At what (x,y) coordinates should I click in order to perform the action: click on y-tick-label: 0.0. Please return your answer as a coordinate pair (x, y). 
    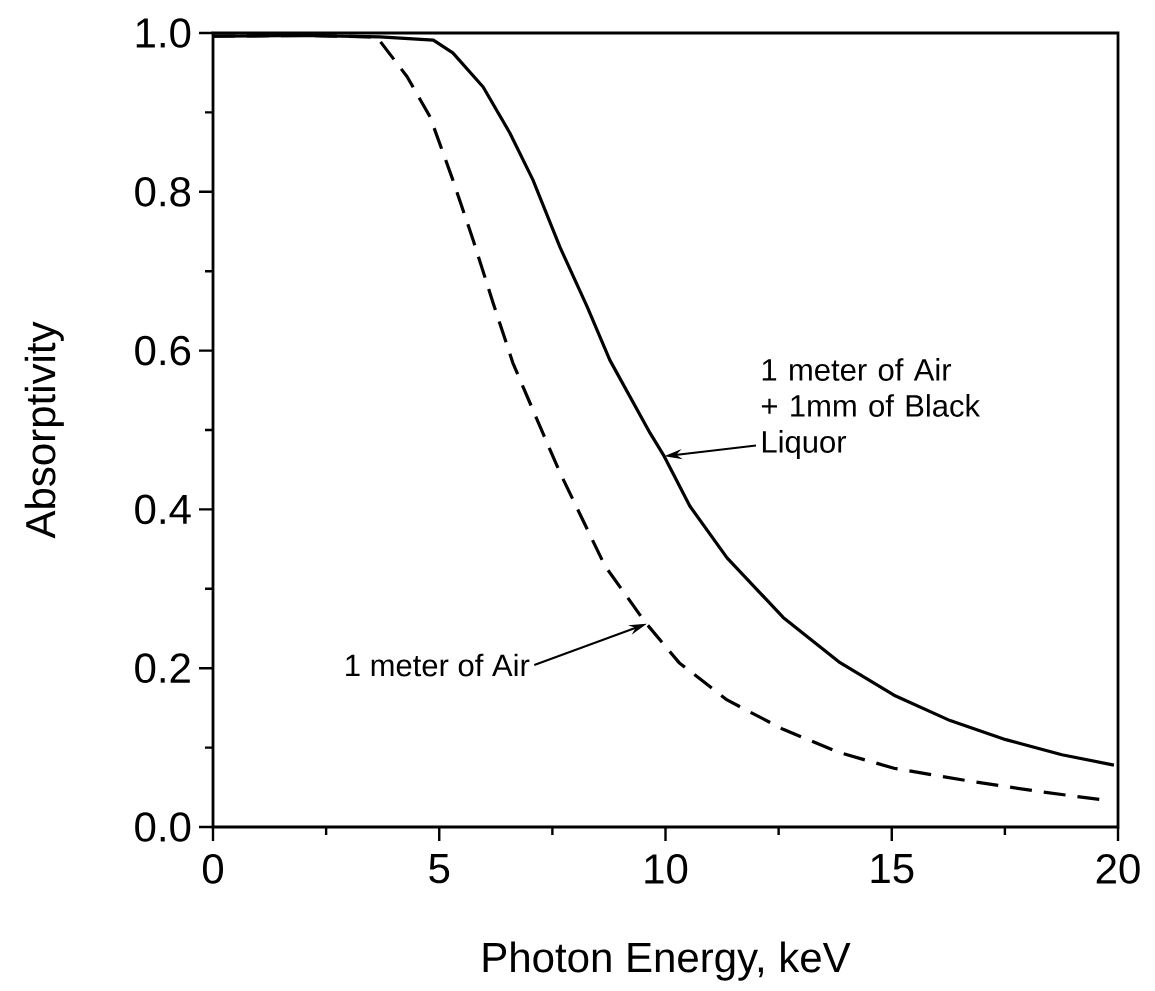
    Looking at the image, I should click on (163, 827).